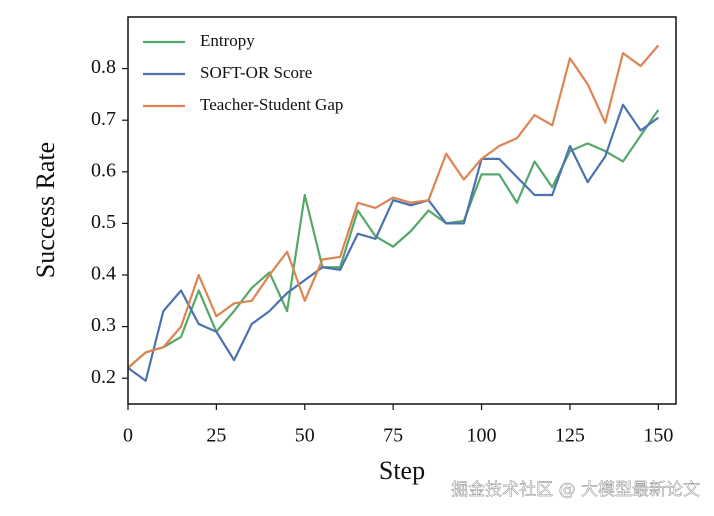 The image size is (714, 516). What do you see at coordinates (103, 170) in the screenshot?
I see `y-tick-label: 0.6` at bounding box center [103, 170].